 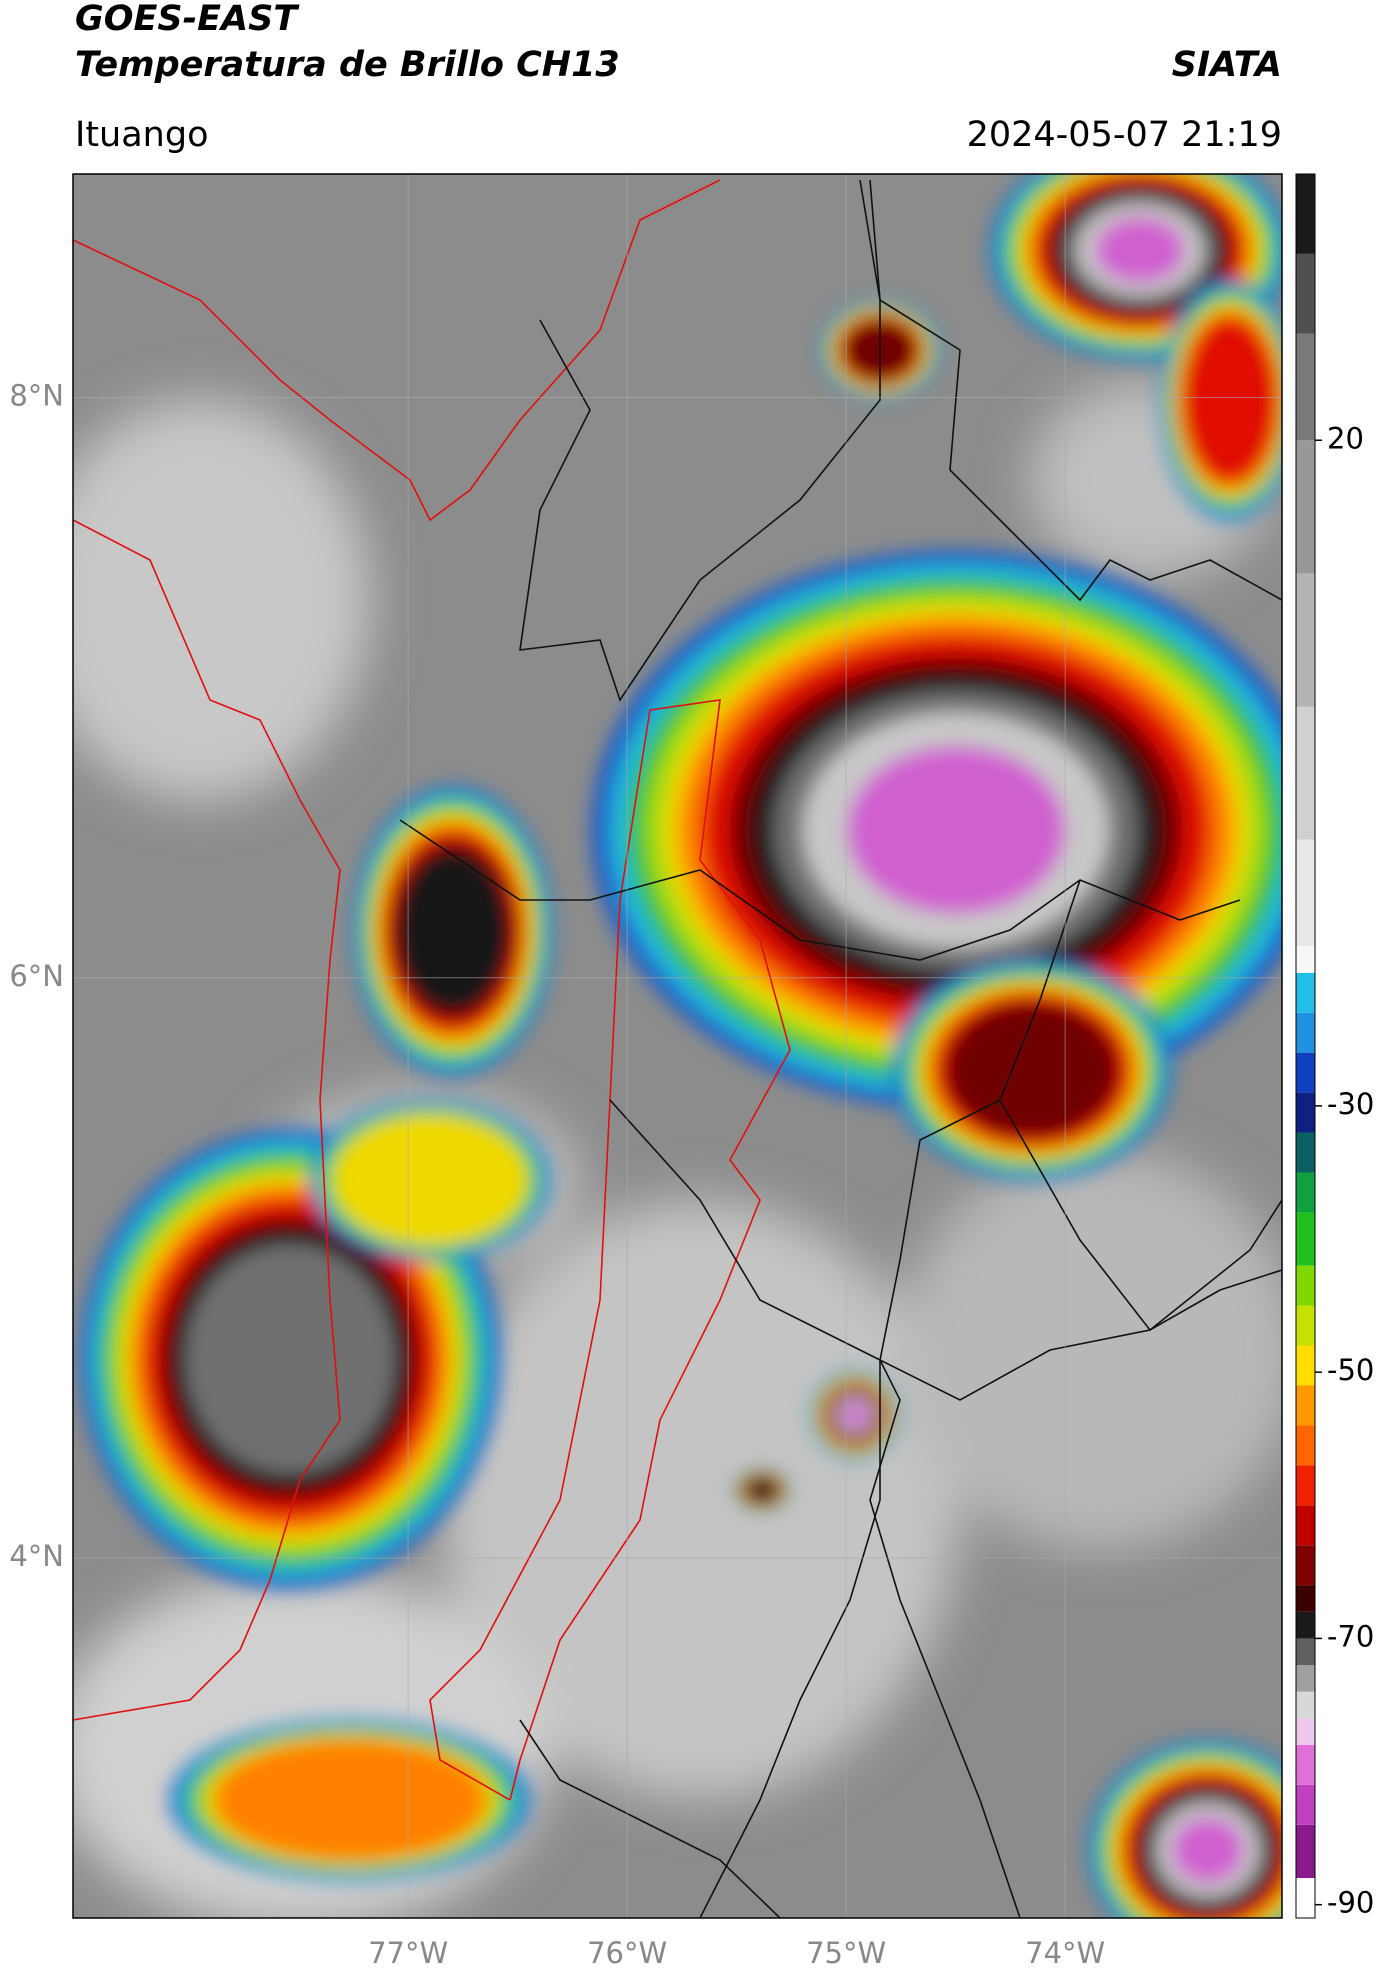 I want to click on title: GOES-EAST, so click(x=187, y=19).